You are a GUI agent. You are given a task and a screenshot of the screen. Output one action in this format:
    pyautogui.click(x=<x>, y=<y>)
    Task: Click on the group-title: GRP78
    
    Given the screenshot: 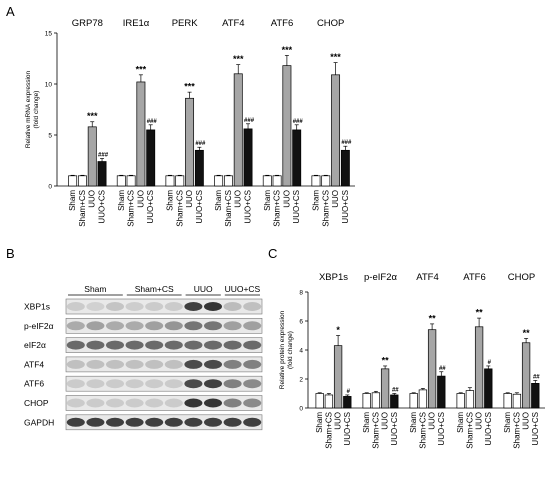 What is the action you would take?
    pyautogui.click(x=87, y=23)
    